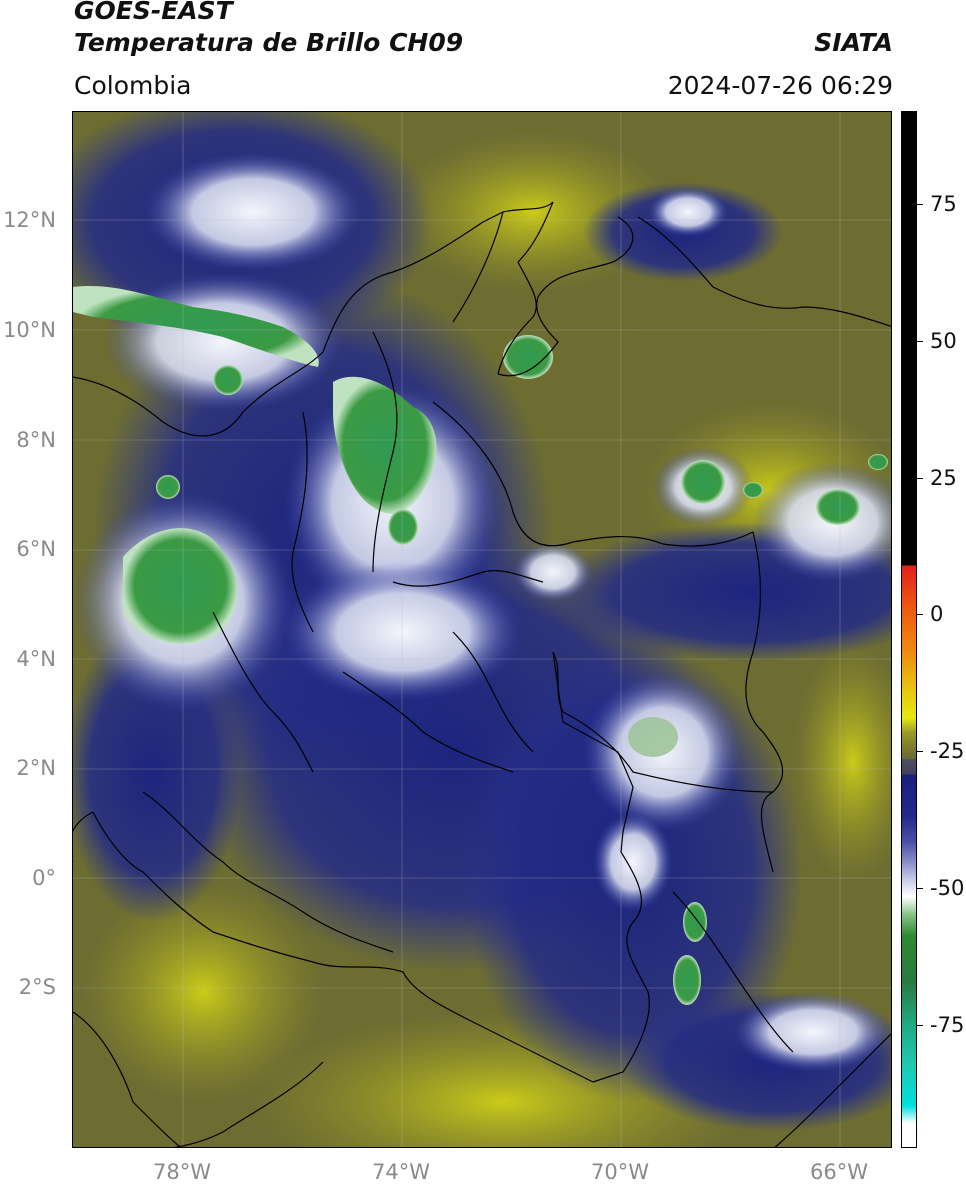 The width and height of the screenshot is (966, 1190). Describe the element at coordinates (401, 1172) in the screenshot. I see `lon-label-74w: 74°W` at that location.